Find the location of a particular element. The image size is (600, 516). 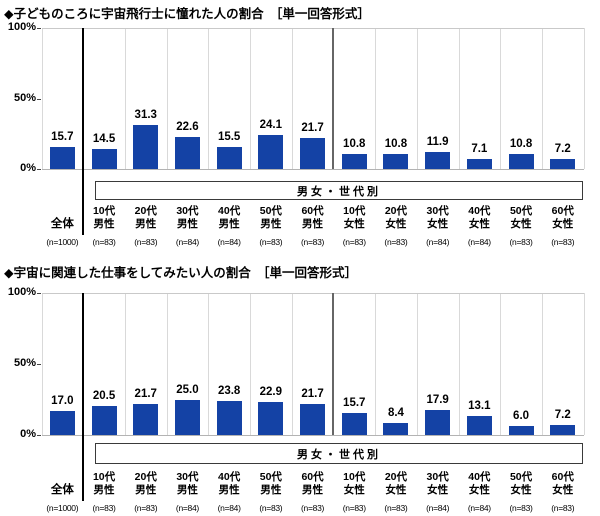

bar-value-label: 6.0 is located at coordinates (521, 416).